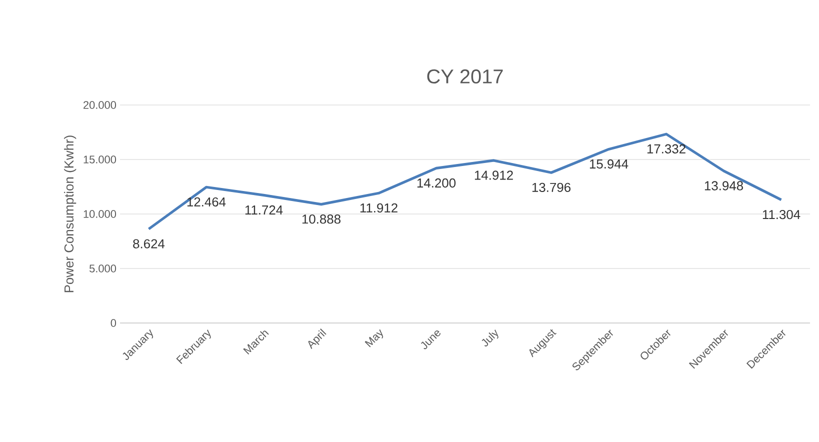  What do you see at coordinates (723, 185) in the screenshot?
I see `data-label: 13.948` at bounding box center [723, 185].